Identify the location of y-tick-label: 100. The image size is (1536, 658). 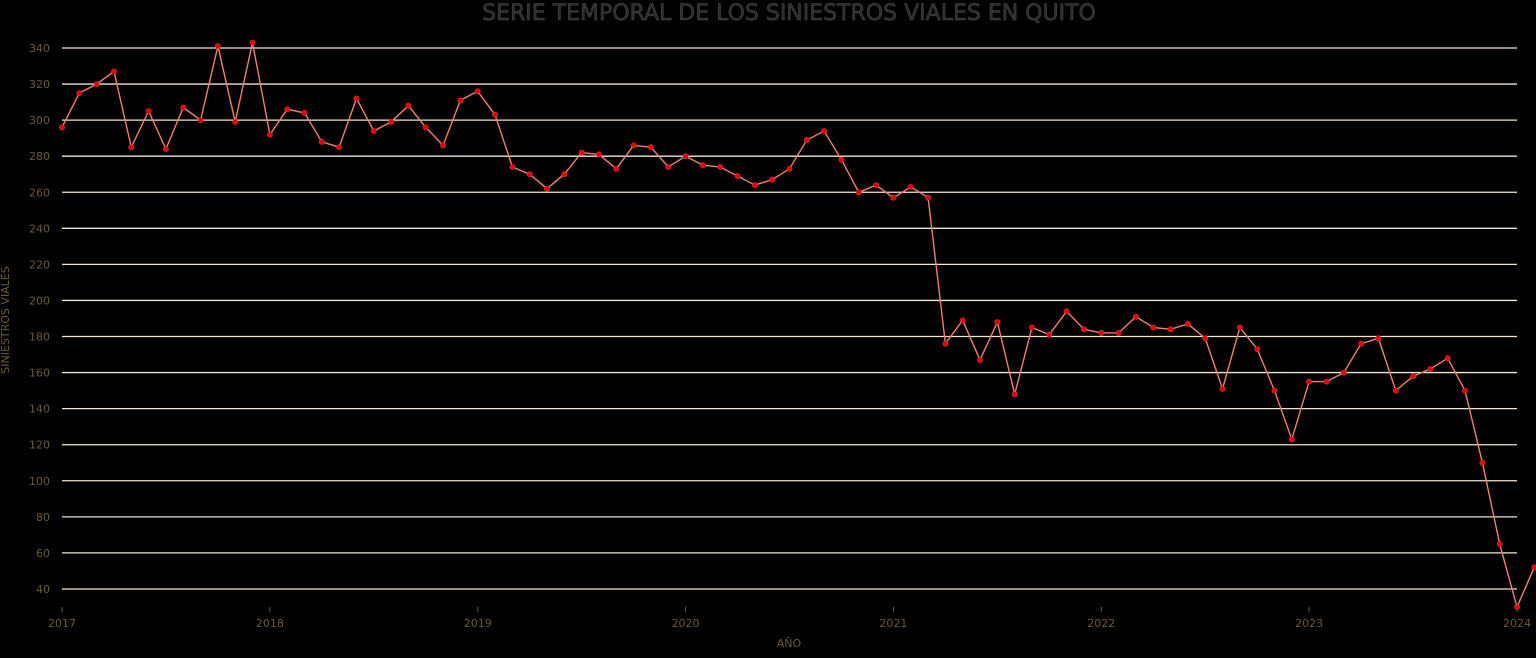
(39, 481).